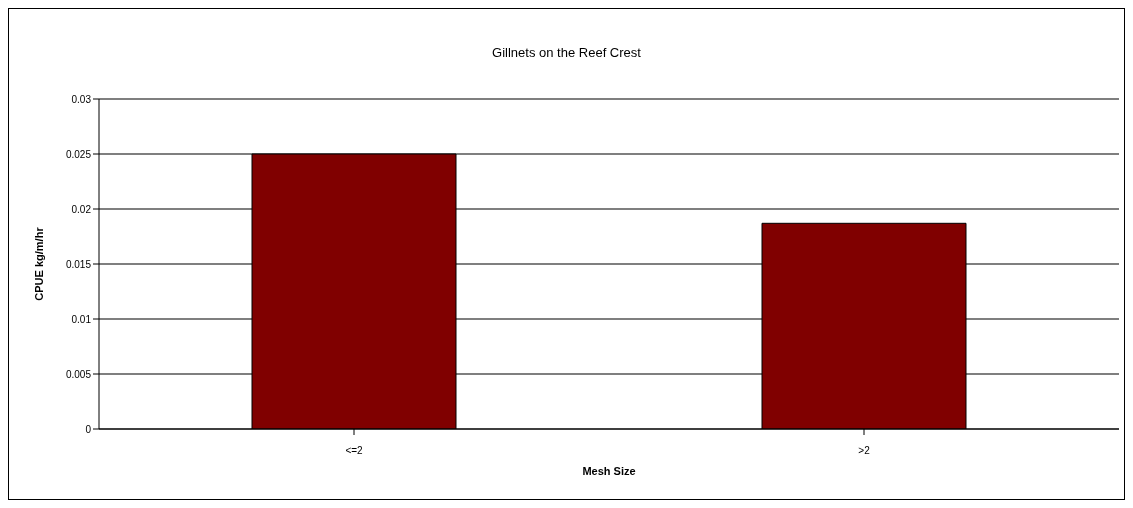 The width and height of the screenshot is (1133, 508). What do you see at coordinates (354, 451) in the screenshot?
I see `x-tick-label: <=2` at bounding box center [354, 451].